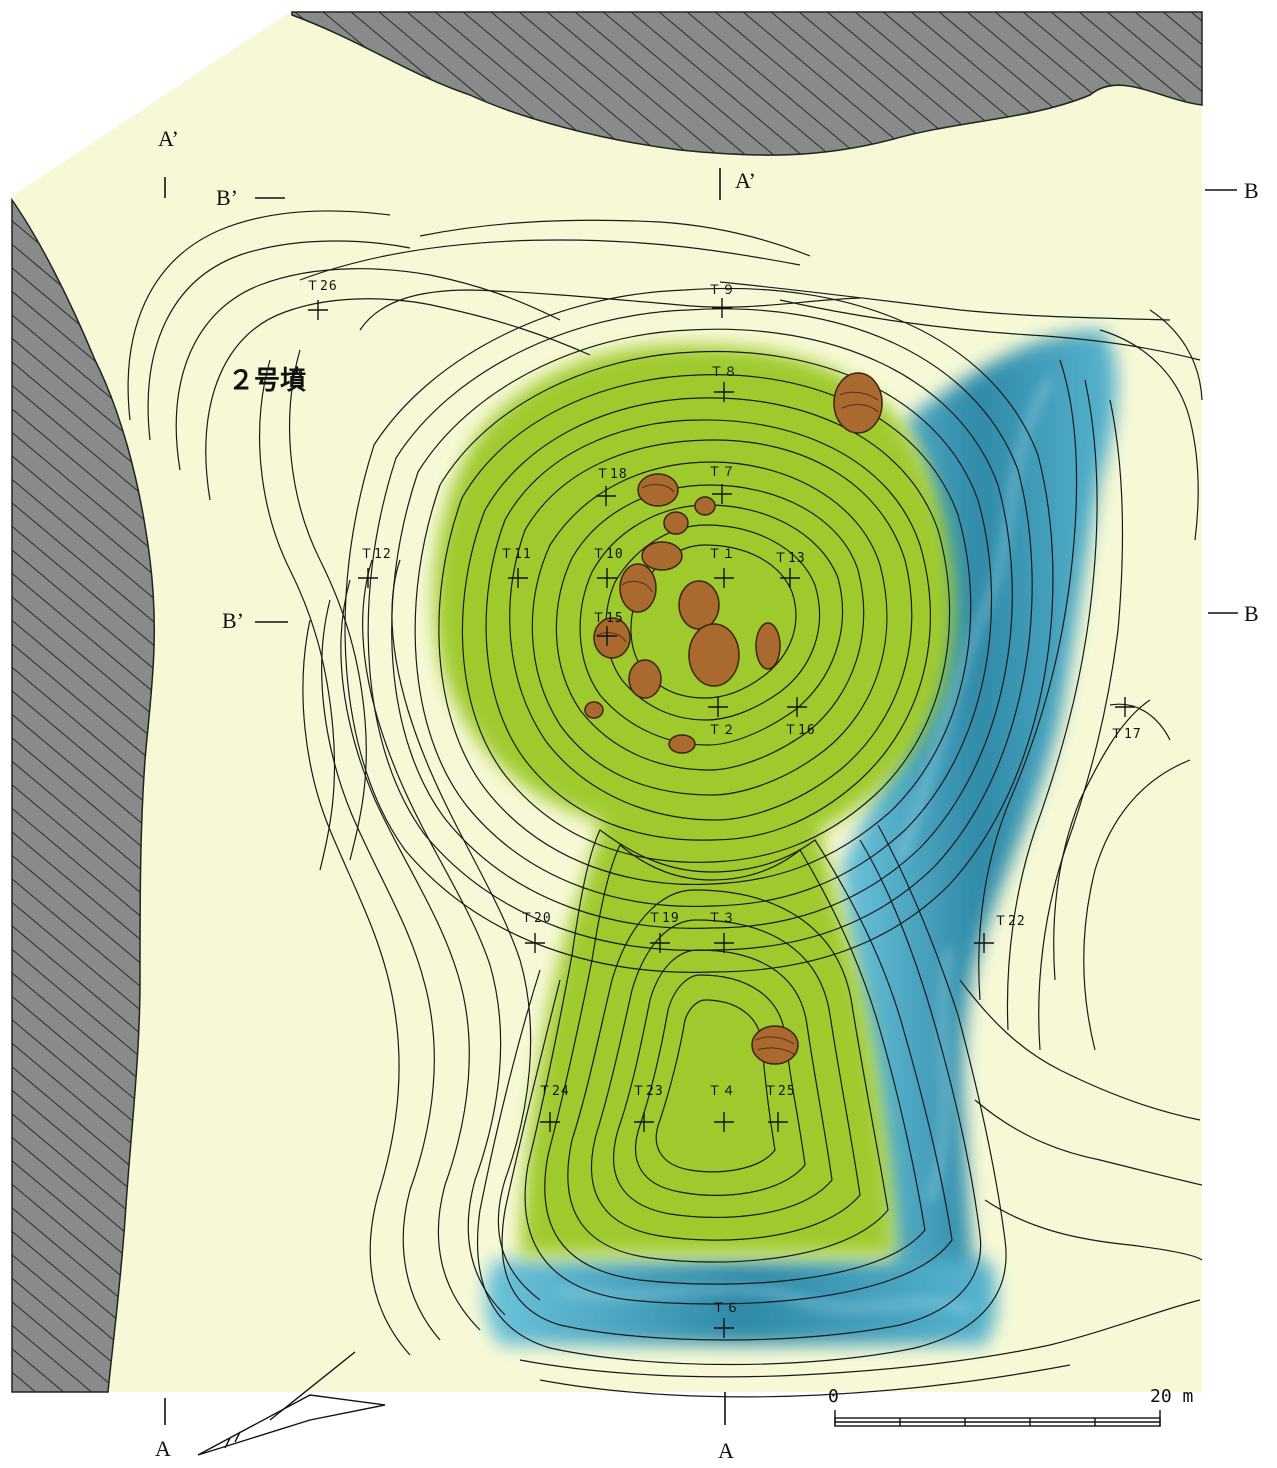  What do you see at coordinates (997, 1418) in the screenshot?
I see `scale-bar` at bounding box center [997, 1418].